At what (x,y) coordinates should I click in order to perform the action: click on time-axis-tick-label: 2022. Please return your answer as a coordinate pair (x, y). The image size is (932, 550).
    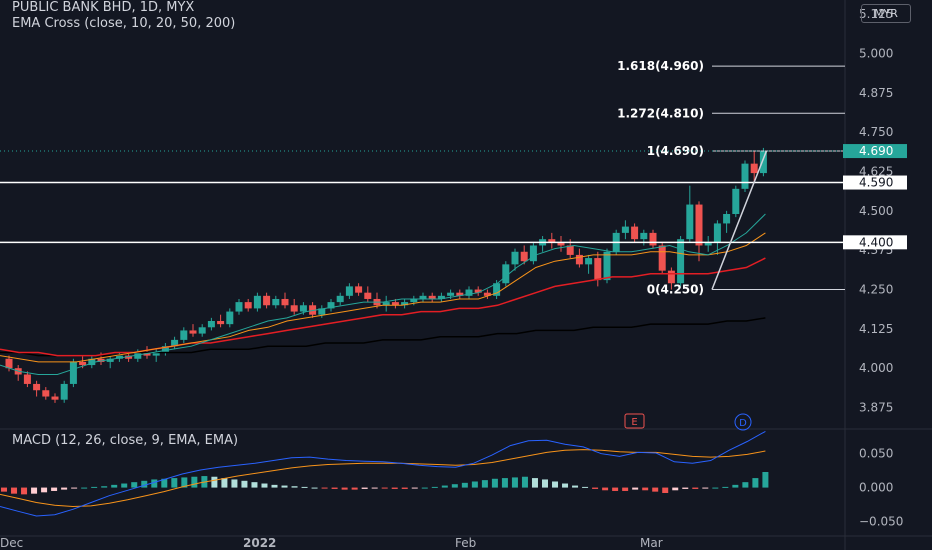
    Looking at the image, I should click on (259, 543).